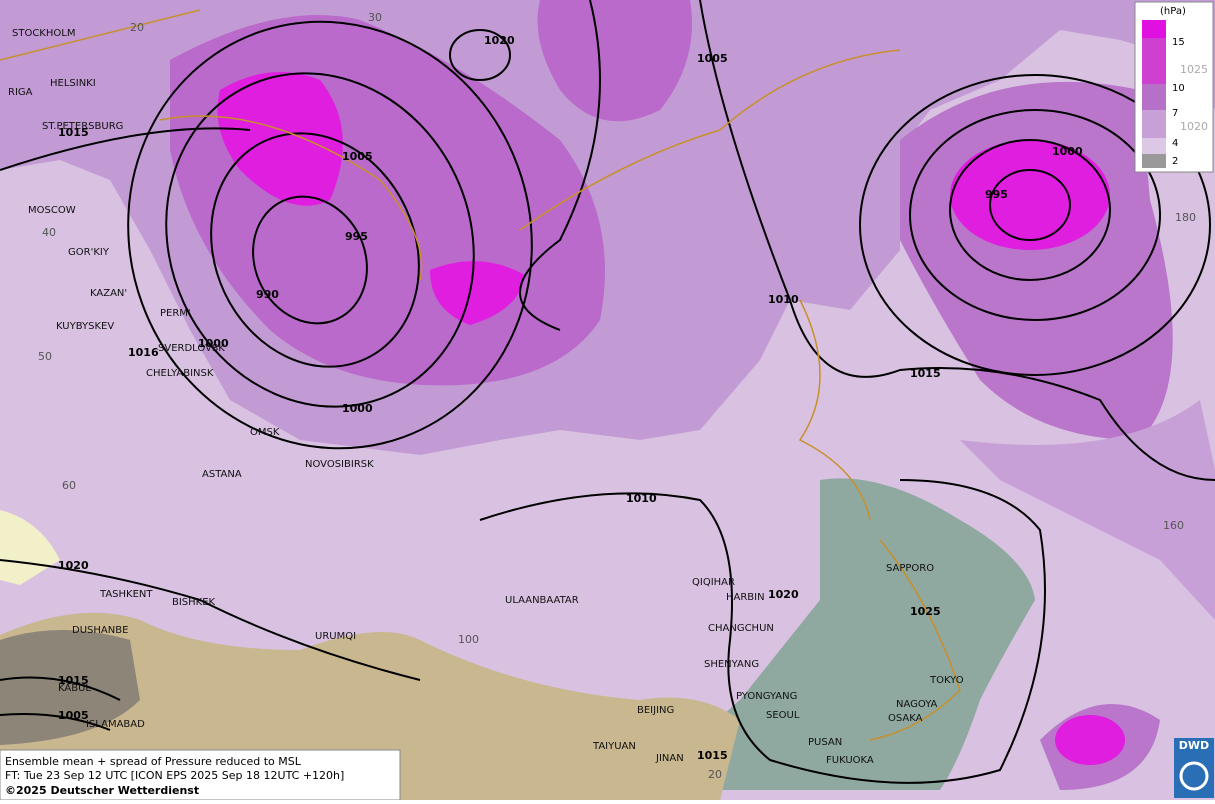  What do you see at coordinates (1185, 217) in the screenshot?
I see `grid-label: 180` at bounding box center [1185, 217].